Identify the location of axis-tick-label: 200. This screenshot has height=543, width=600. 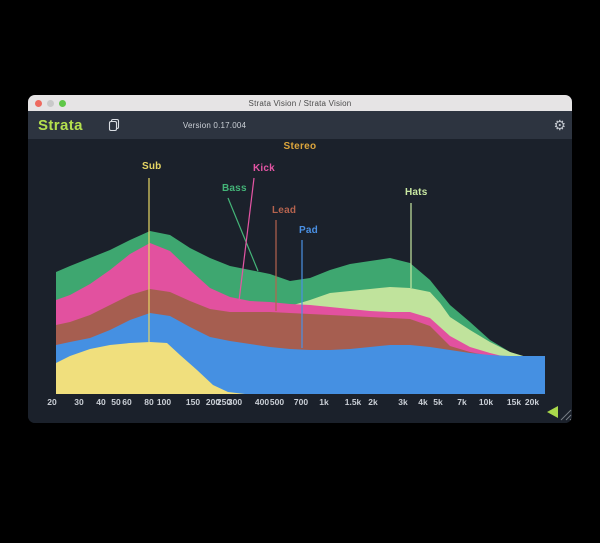
(213, 402).